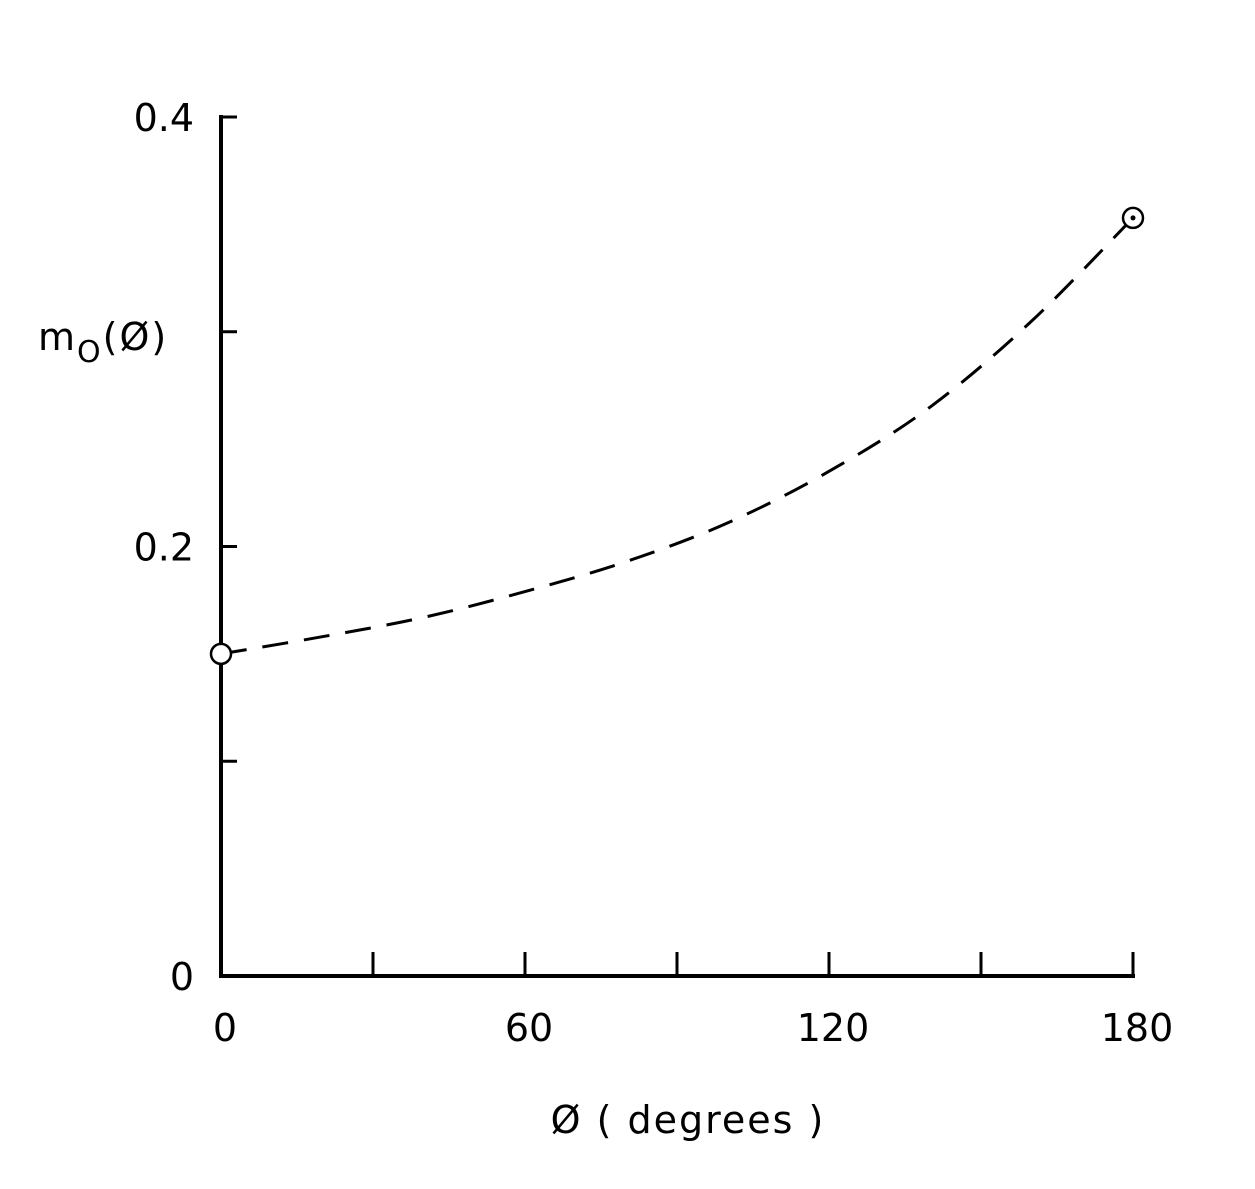  I want to click on y-axis-title-subscript: O, so click(90, 352).